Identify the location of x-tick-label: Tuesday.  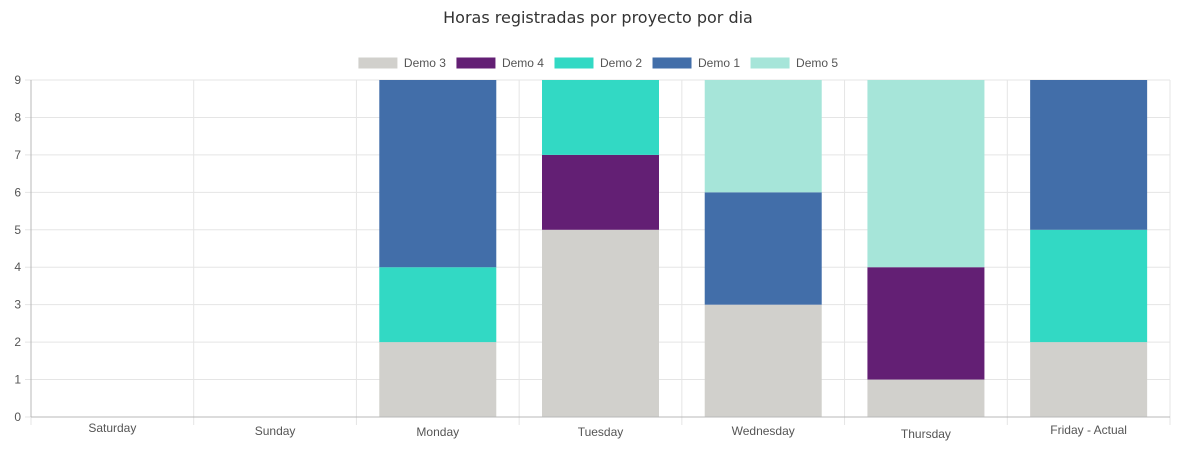
(601, 432).